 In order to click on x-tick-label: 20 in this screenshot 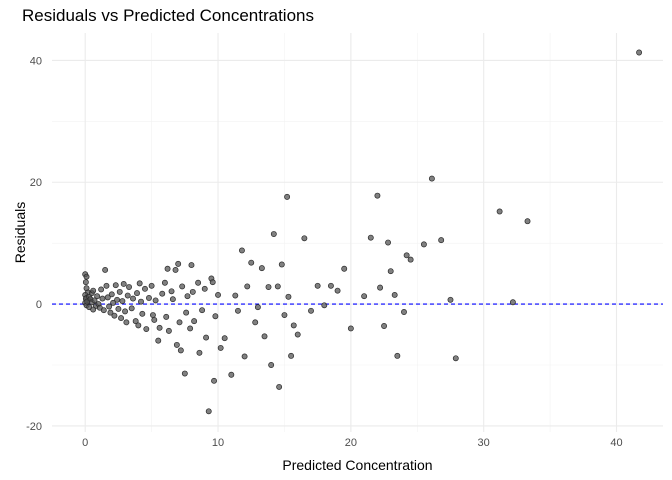, I will do `click(351, 443)`.